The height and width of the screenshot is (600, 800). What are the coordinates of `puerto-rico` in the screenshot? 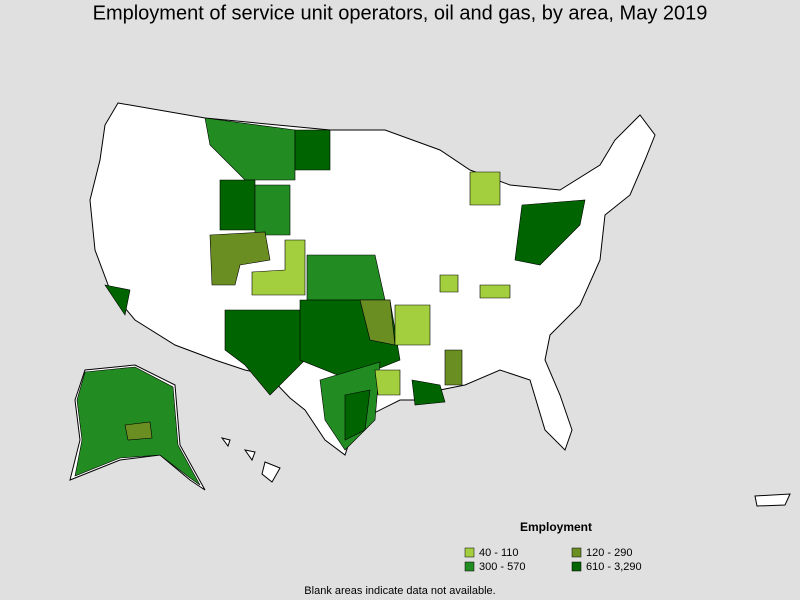 It's located at (772, 500).